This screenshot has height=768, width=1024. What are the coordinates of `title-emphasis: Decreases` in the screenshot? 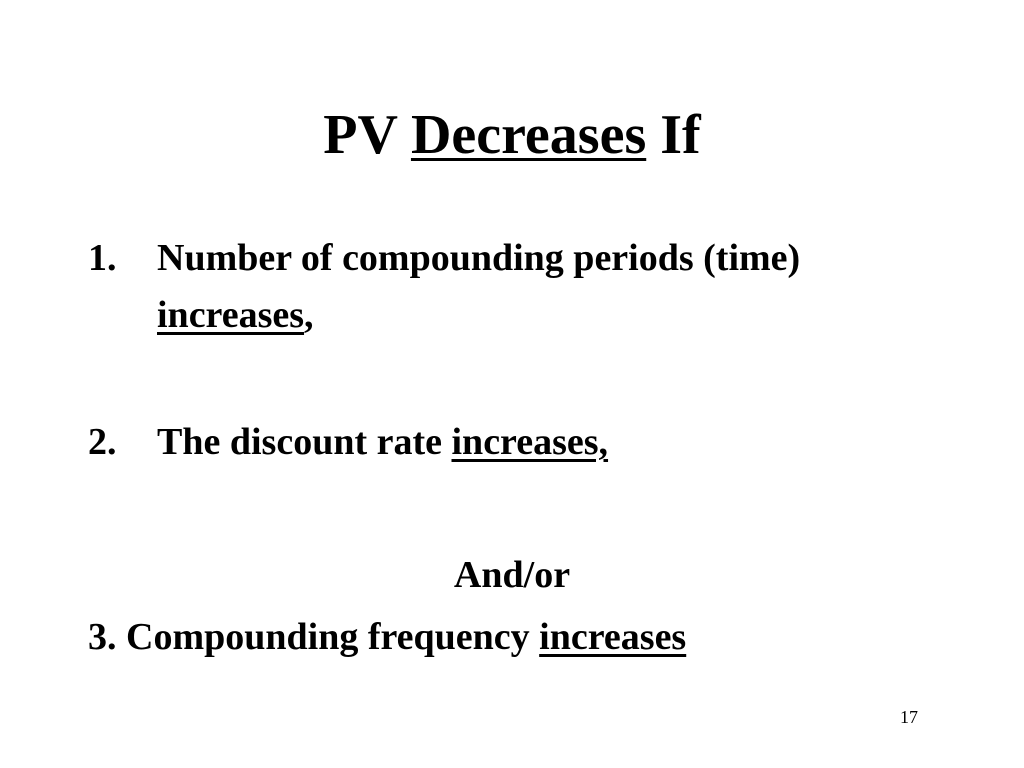 It's located at (528, 135).